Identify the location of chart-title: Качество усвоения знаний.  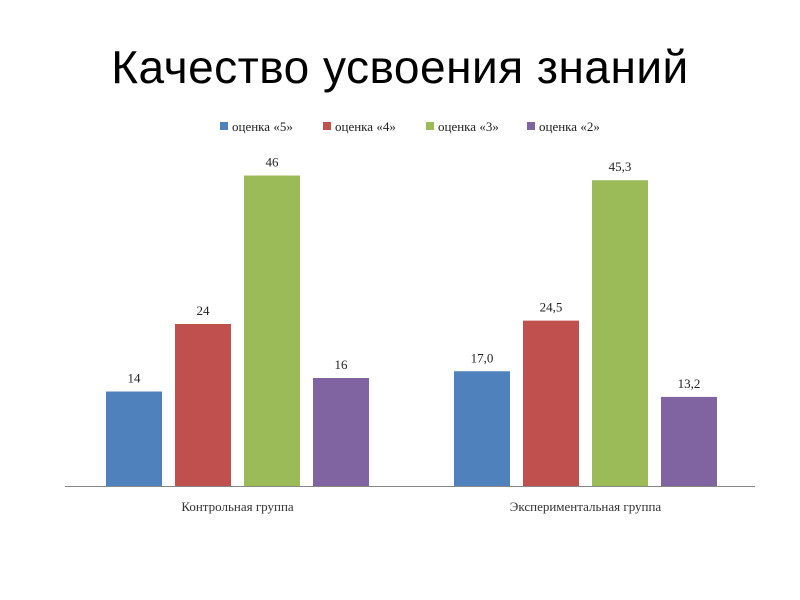
(400, 67).